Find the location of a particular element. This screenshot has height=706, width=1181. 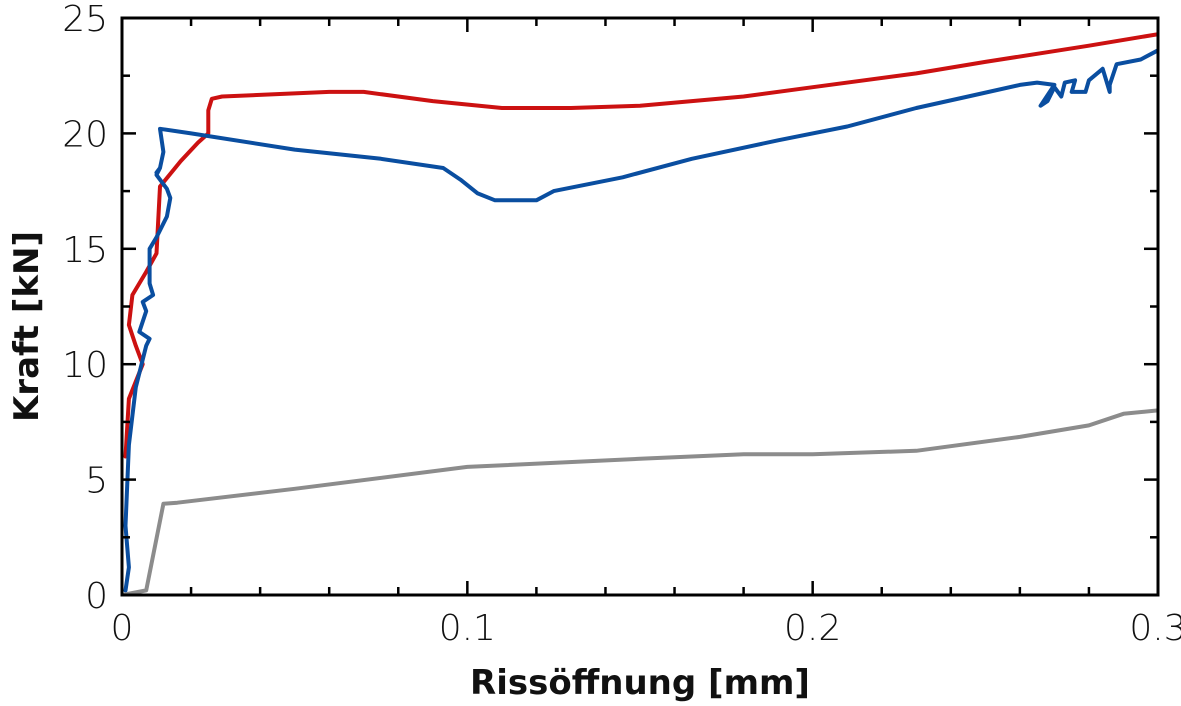

y-tick-label: 0 is located at coordinates (96, 596).